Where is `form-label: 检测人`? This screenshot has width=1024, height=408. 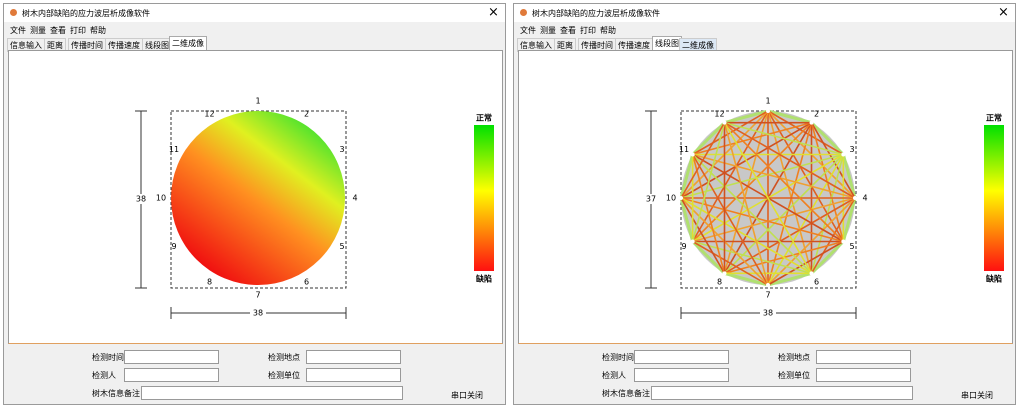 form-label: 检测人 is located at coordinates (614, 375).